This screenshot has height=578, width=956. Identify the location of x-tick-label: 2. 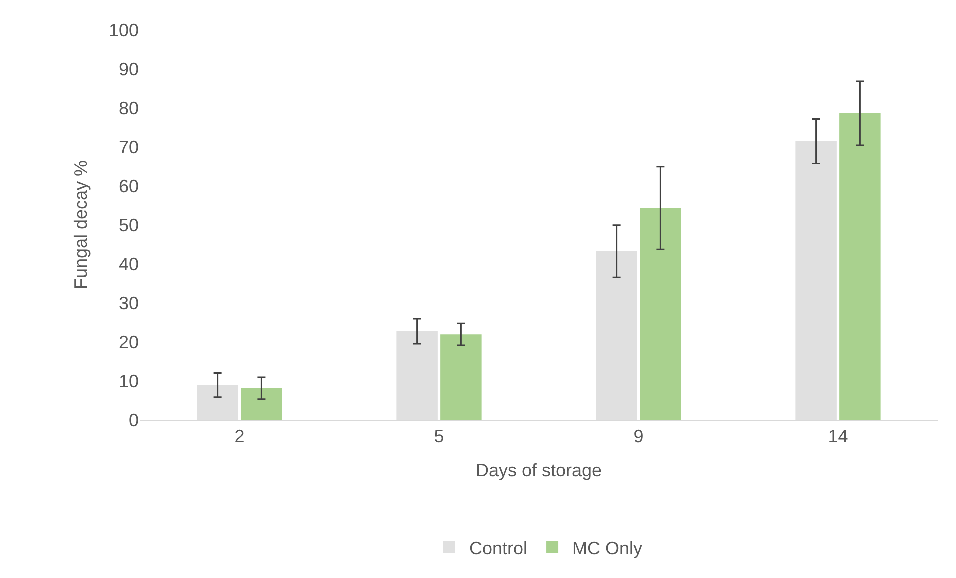
(239, 436).